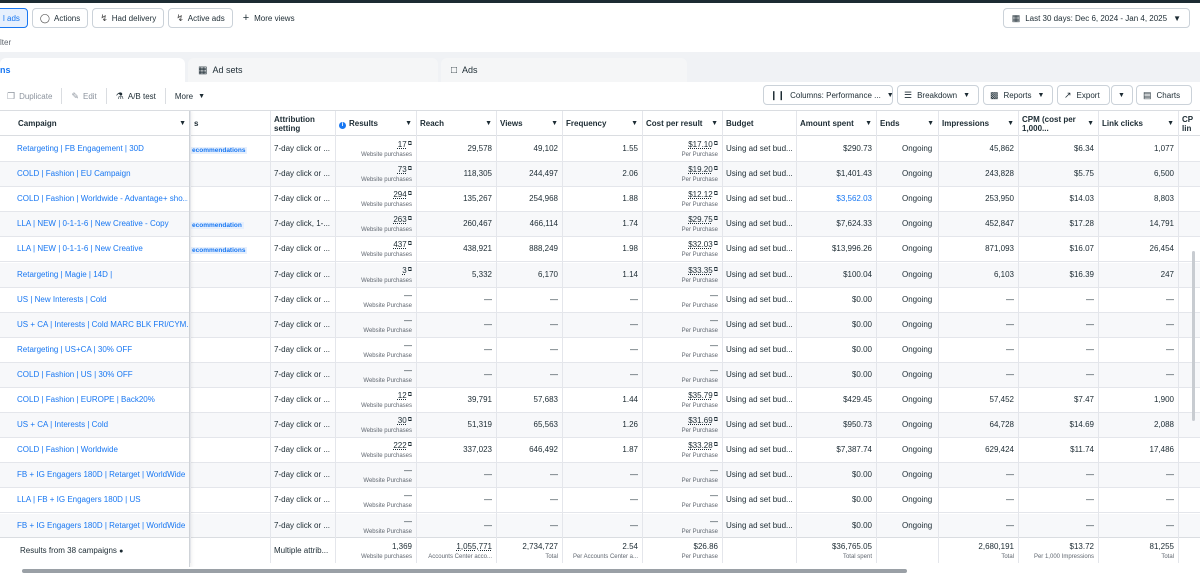 Image resolution: width=1200 pixels, height=575 pixels. I want to click on col-header-amount-spent: Amount spent ▼, so click(836, 123).